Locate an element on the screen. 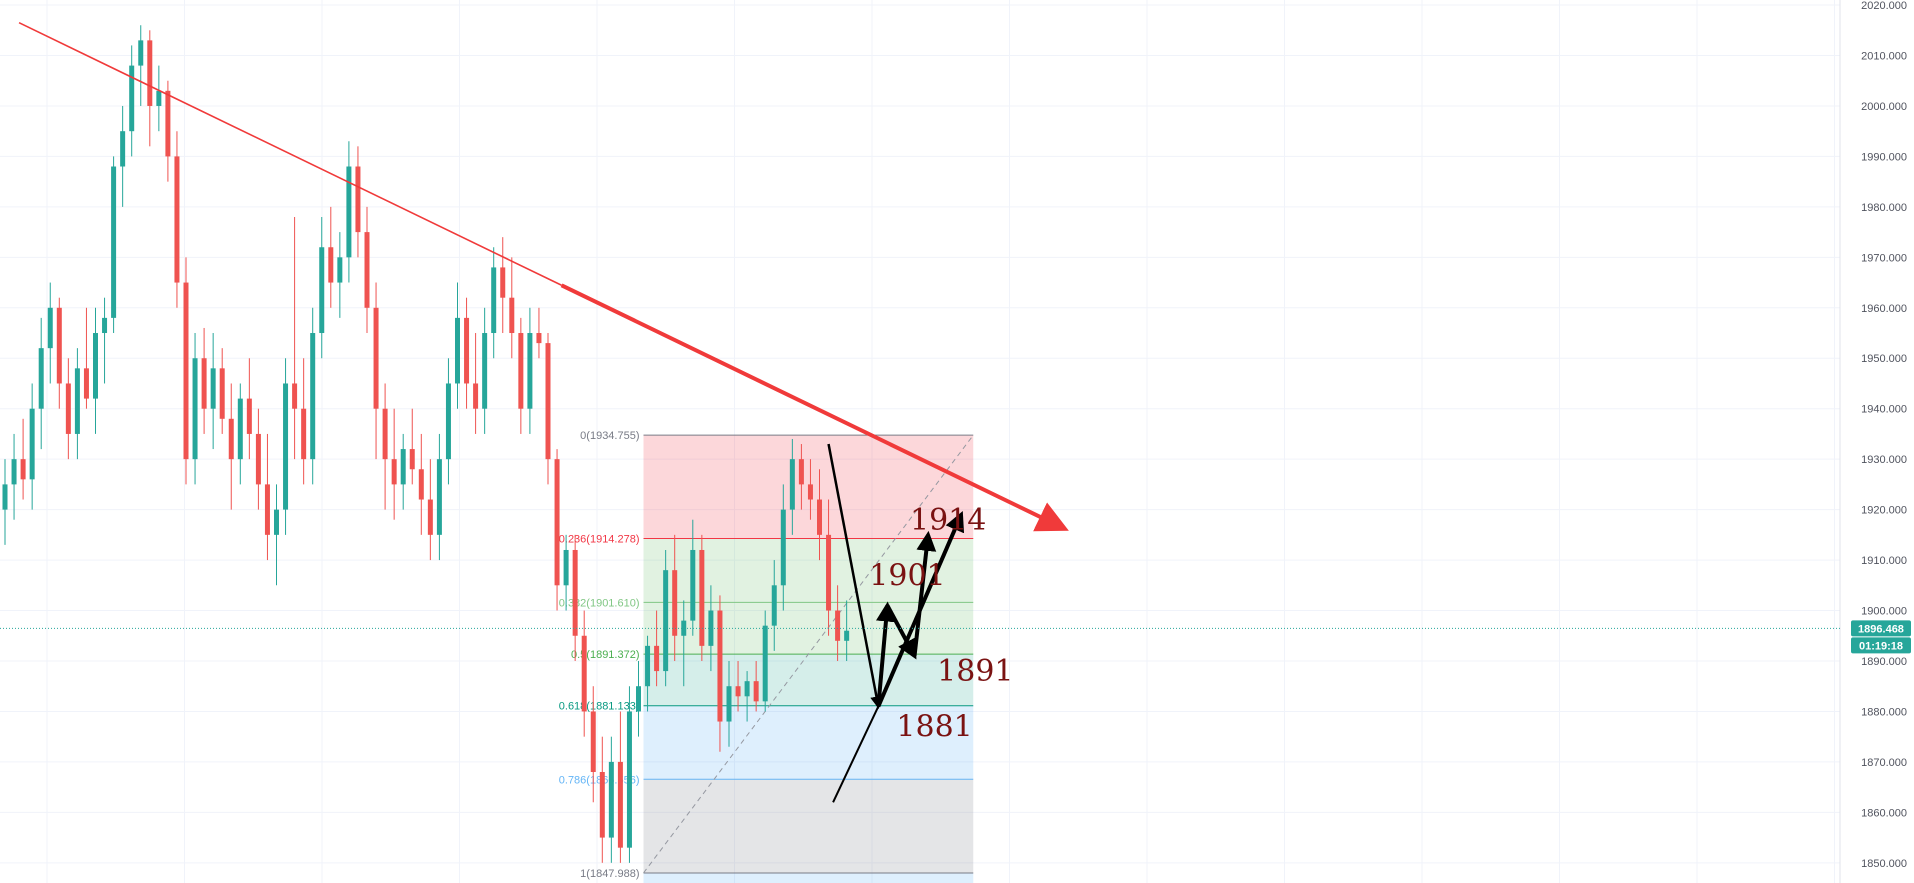 This screenshot has height=883, width=1914. fib-level-label: 0.618(1881.133) is located at coordinates (599, 707).